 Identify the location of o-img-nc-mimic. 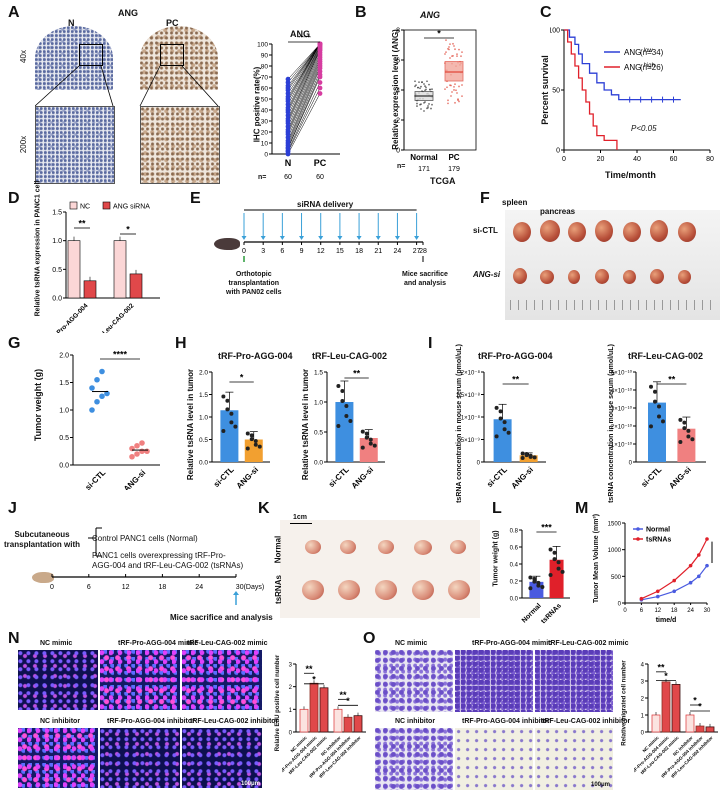
(414, 681).